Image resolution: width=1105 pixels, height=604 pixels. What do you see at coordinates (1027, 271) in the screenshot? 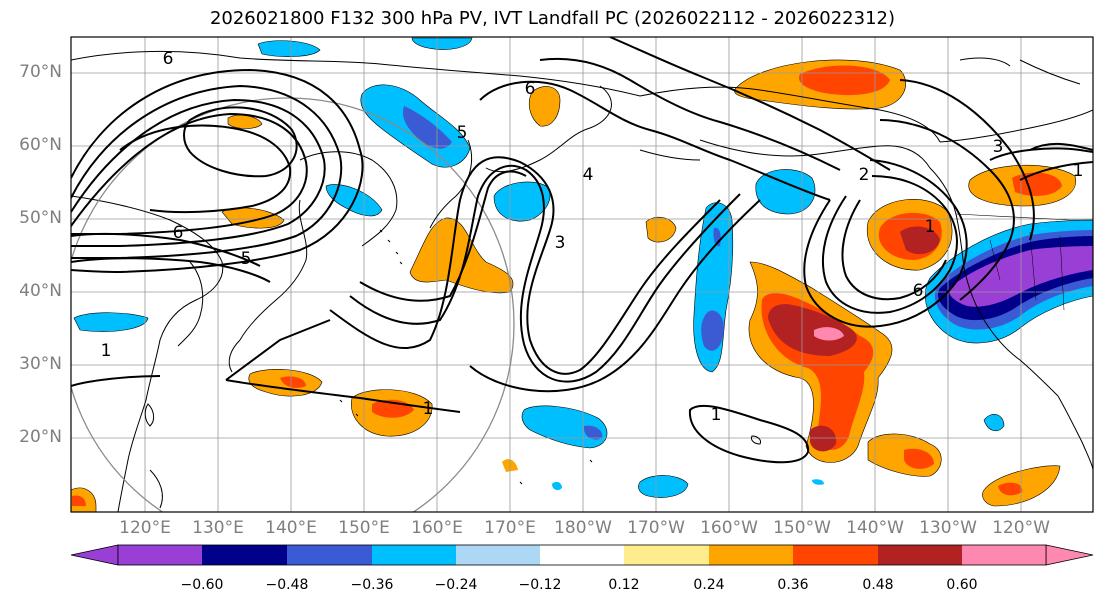
I see `border-states` at bounding box center [1027, 271].